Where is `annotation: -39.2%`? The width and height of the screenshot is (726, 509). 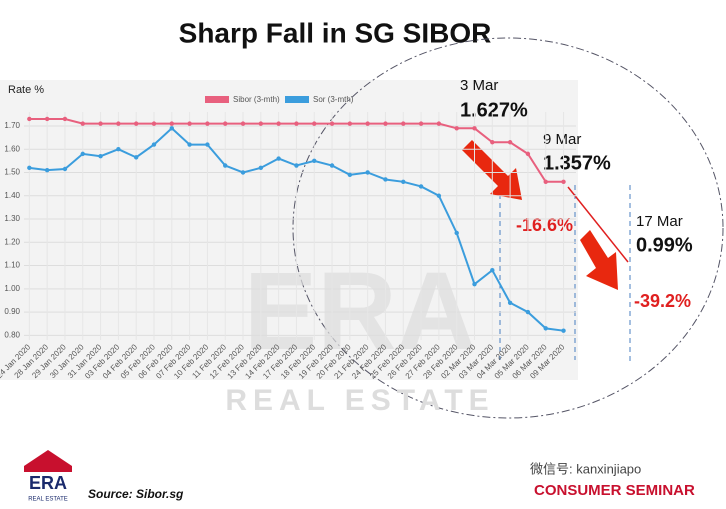 annotation: -39.2% is located at coordinates (662, 301).